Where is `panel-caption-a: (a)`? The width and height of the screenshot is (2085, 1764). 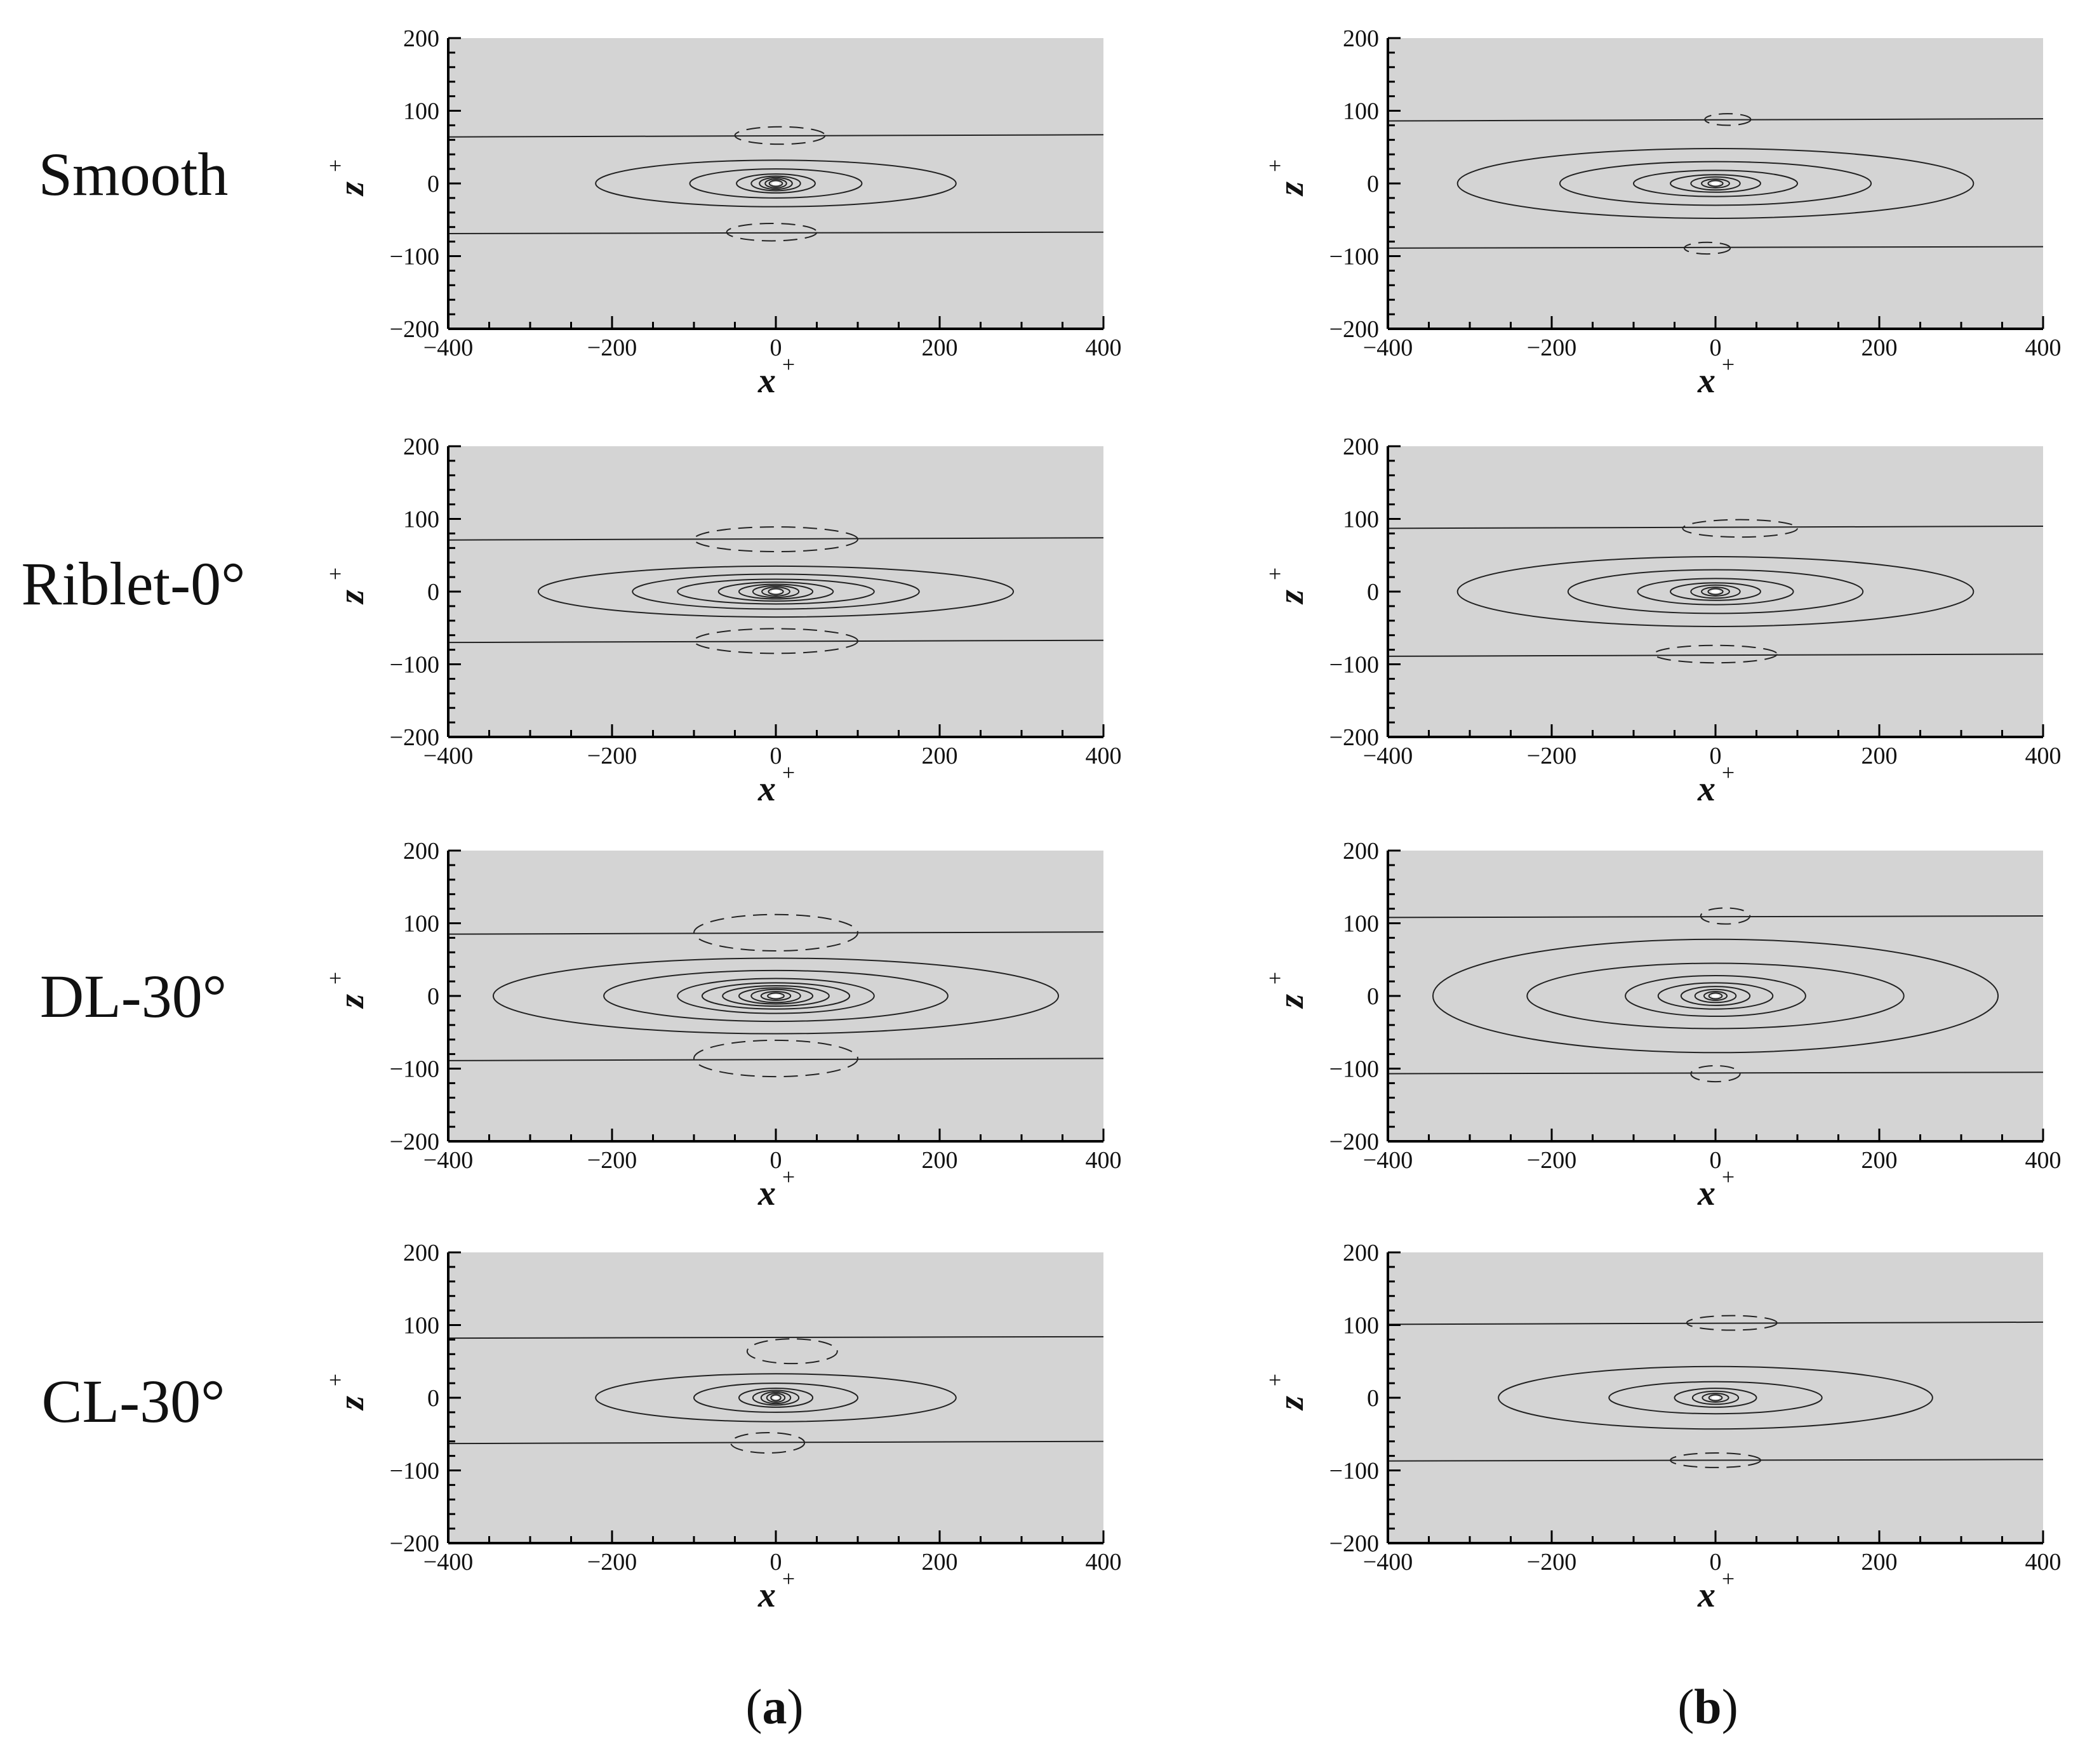
panel-caption-a: (a) is located at coordinates (775, 1706).